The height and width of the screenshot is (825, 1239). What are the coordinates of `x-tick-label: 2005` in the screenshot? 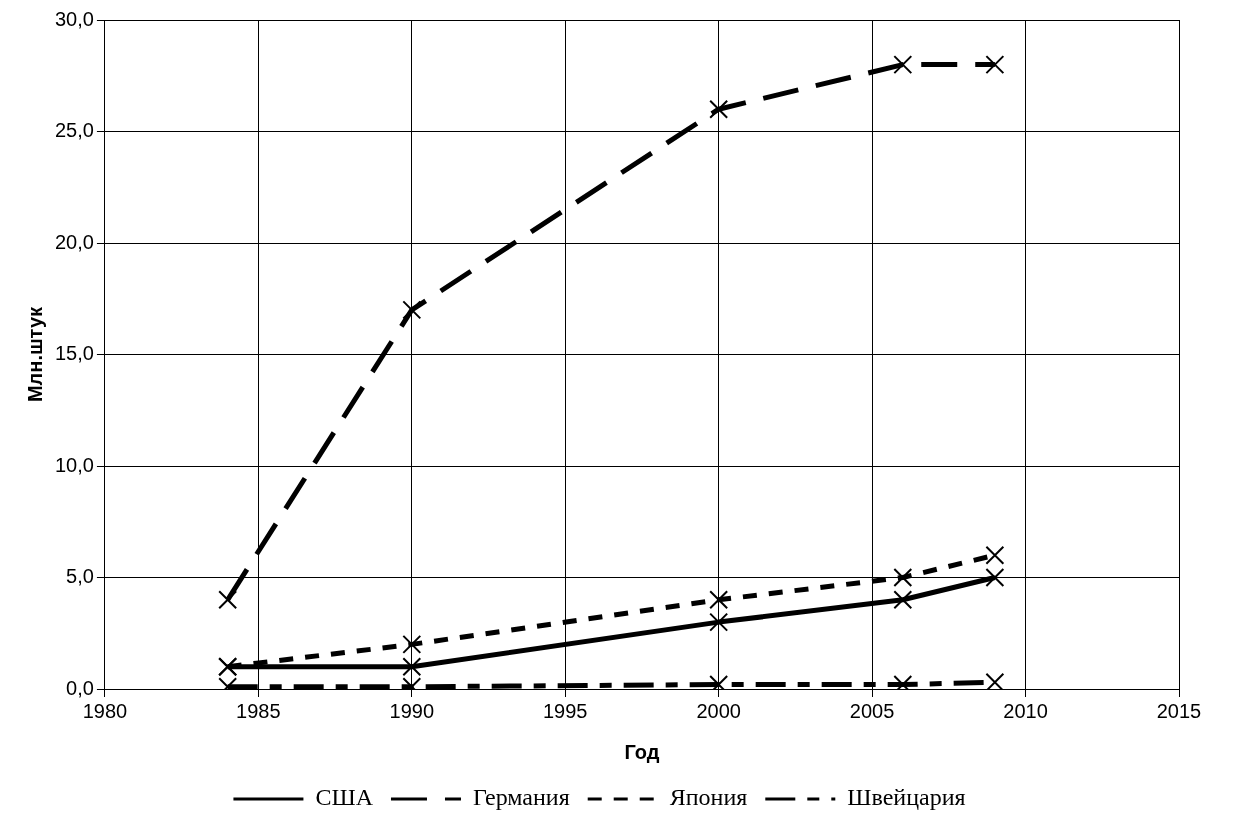 It's located at (872, 710).